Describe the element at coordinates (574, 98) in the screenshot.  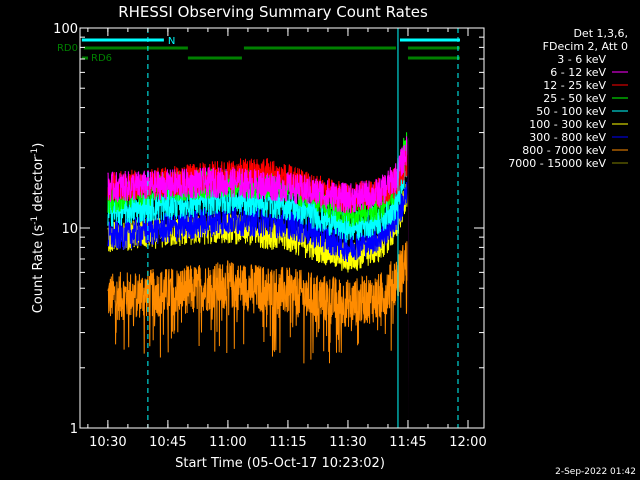
I see `legend-label: 25 - 50 keV` at that location.